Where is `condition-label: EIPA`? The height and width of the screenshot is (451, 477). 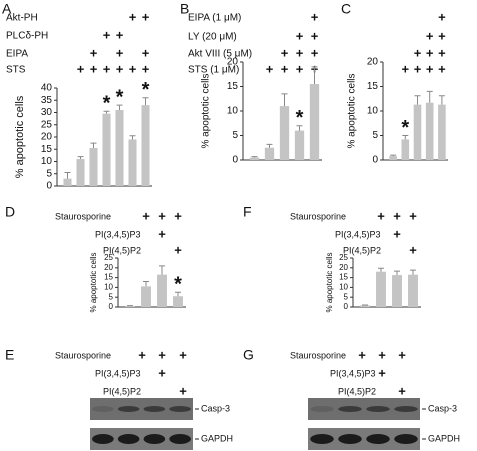
condition-label: EIPA is located at coordinates (17, 54).